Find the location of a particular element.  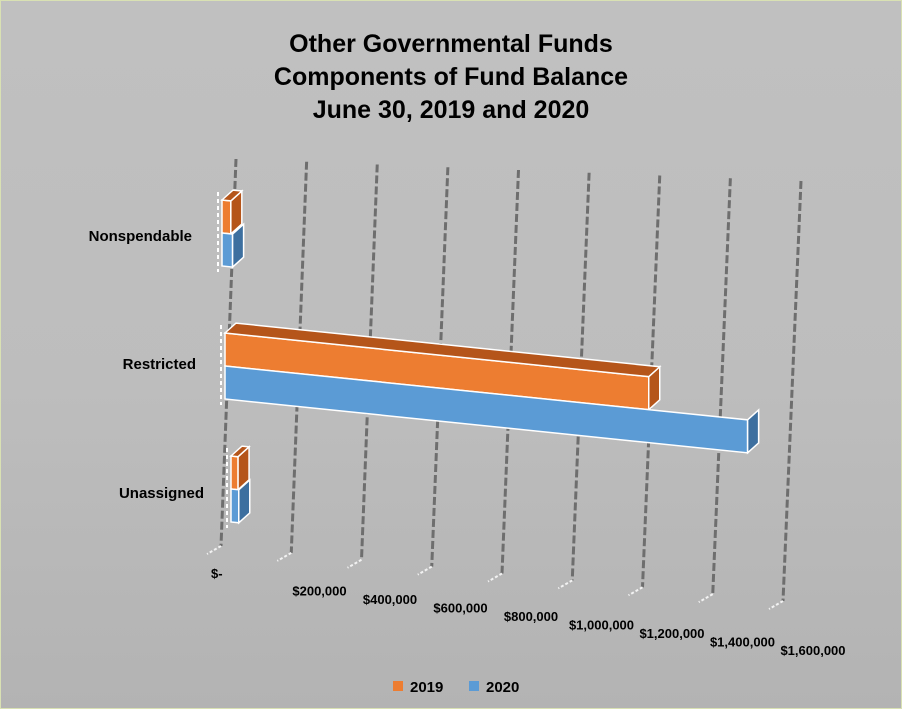

x-tick-label: $1,600,000 is located at coordinates (812, 650).